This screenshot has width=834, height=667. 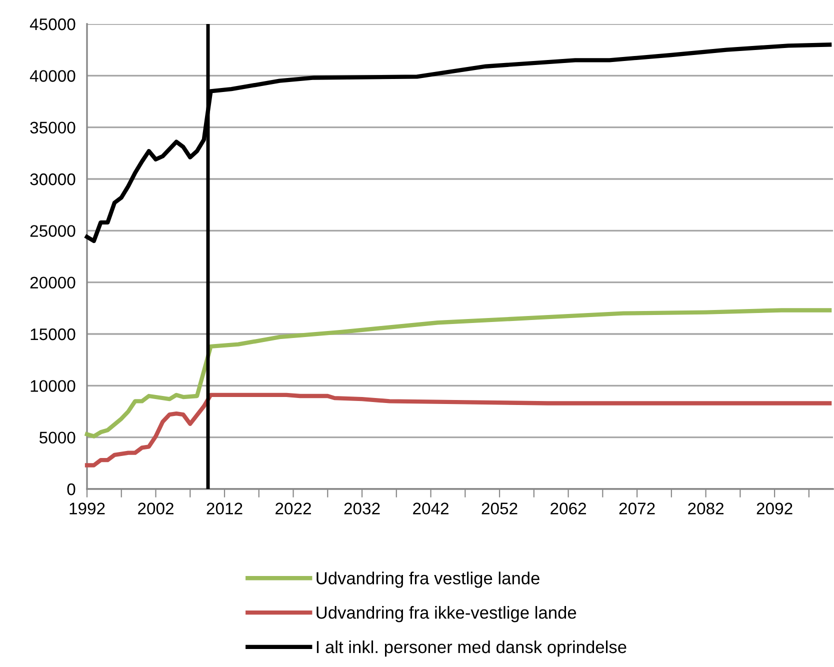 What do you see at coordinates (53, 76) in the screenshot?
I see `y-tick-label: 40000` at bounding box center [53, 76].